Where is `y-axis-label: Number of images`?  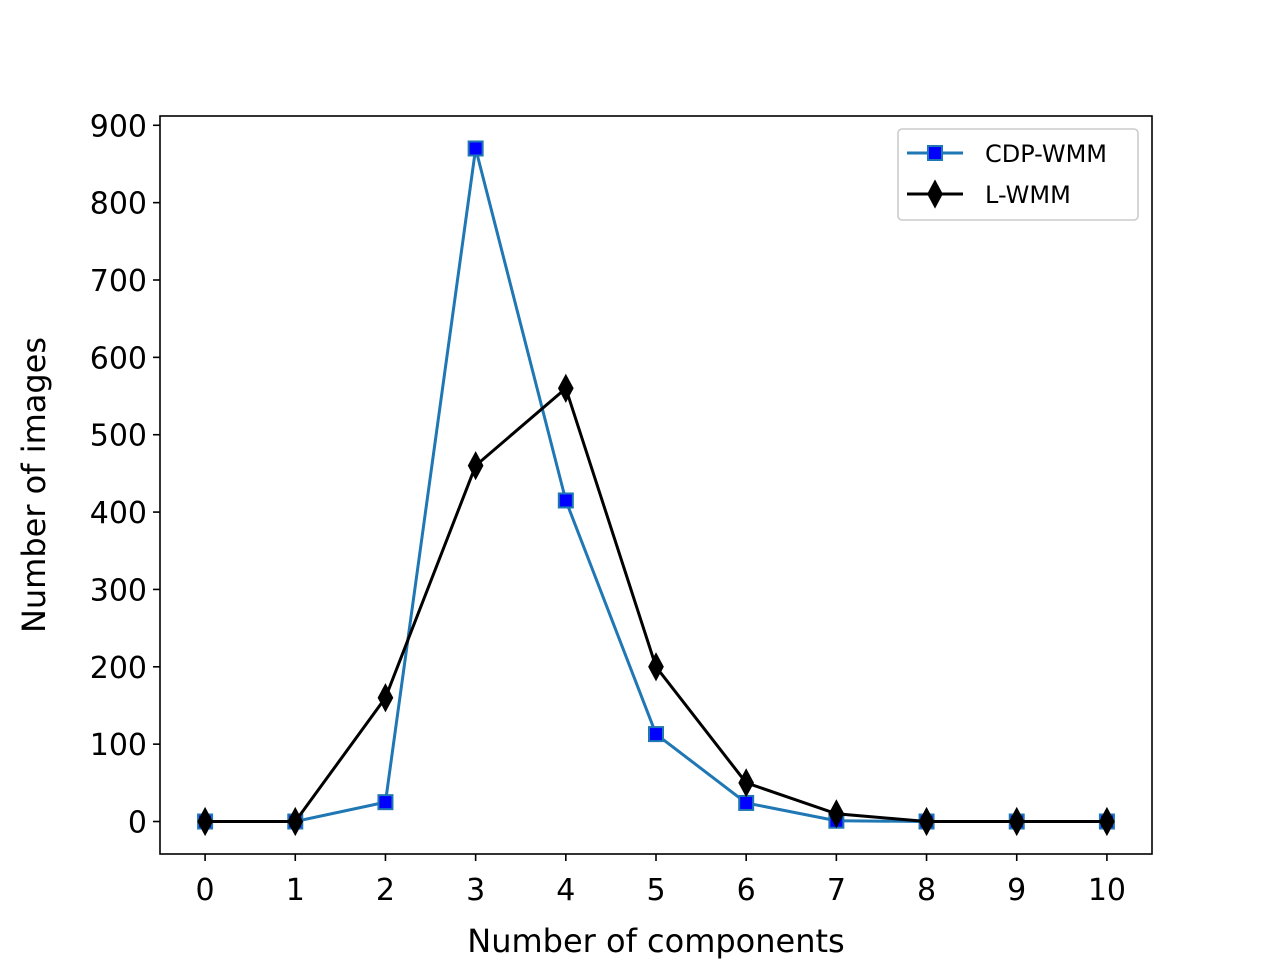 y-axis-label: Number of images is located at coordinates (34, 485).